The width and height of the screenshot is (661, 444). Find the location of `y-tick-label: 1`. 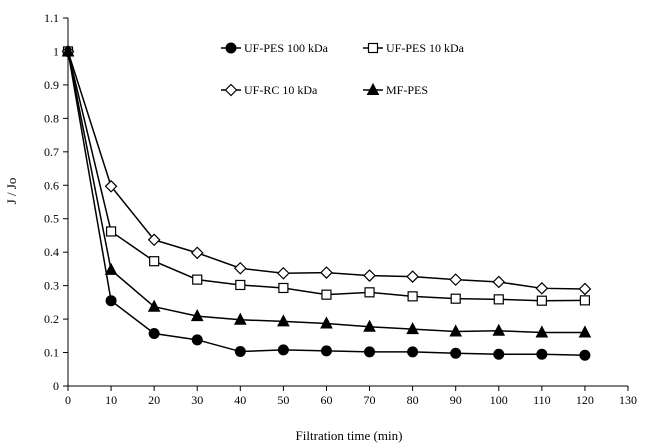

y-tick-label: 1 is located at coordinates (56, 51).